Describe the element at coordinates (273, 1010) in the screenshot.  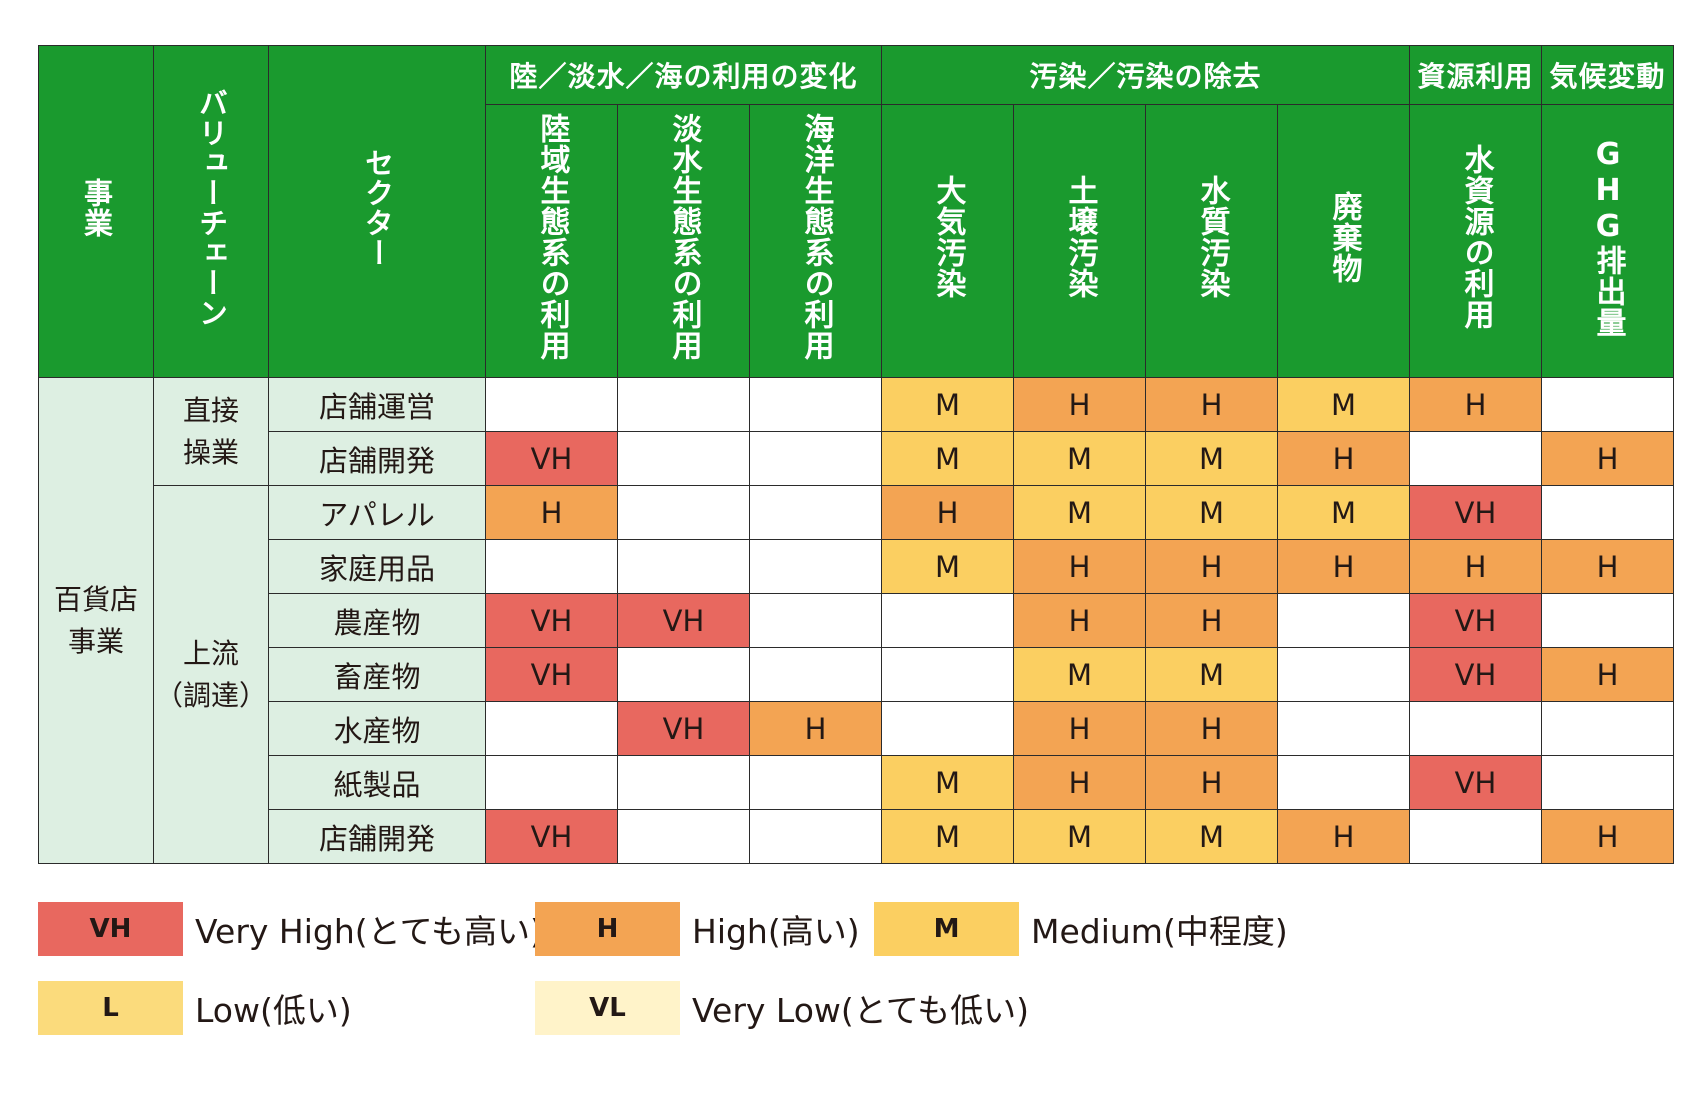
I see `legend-label: Low(低い)` at that location.